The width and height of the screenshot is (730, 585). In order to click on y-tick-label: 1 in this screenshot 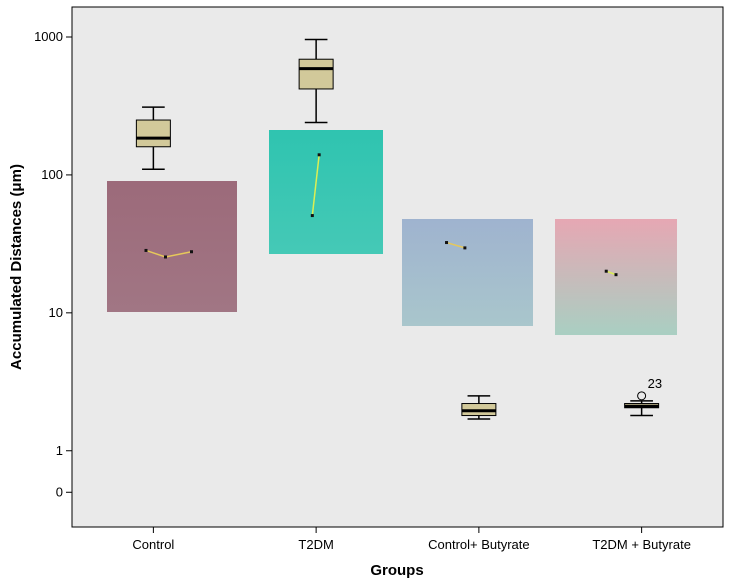, I will do `click(59, 450)`.